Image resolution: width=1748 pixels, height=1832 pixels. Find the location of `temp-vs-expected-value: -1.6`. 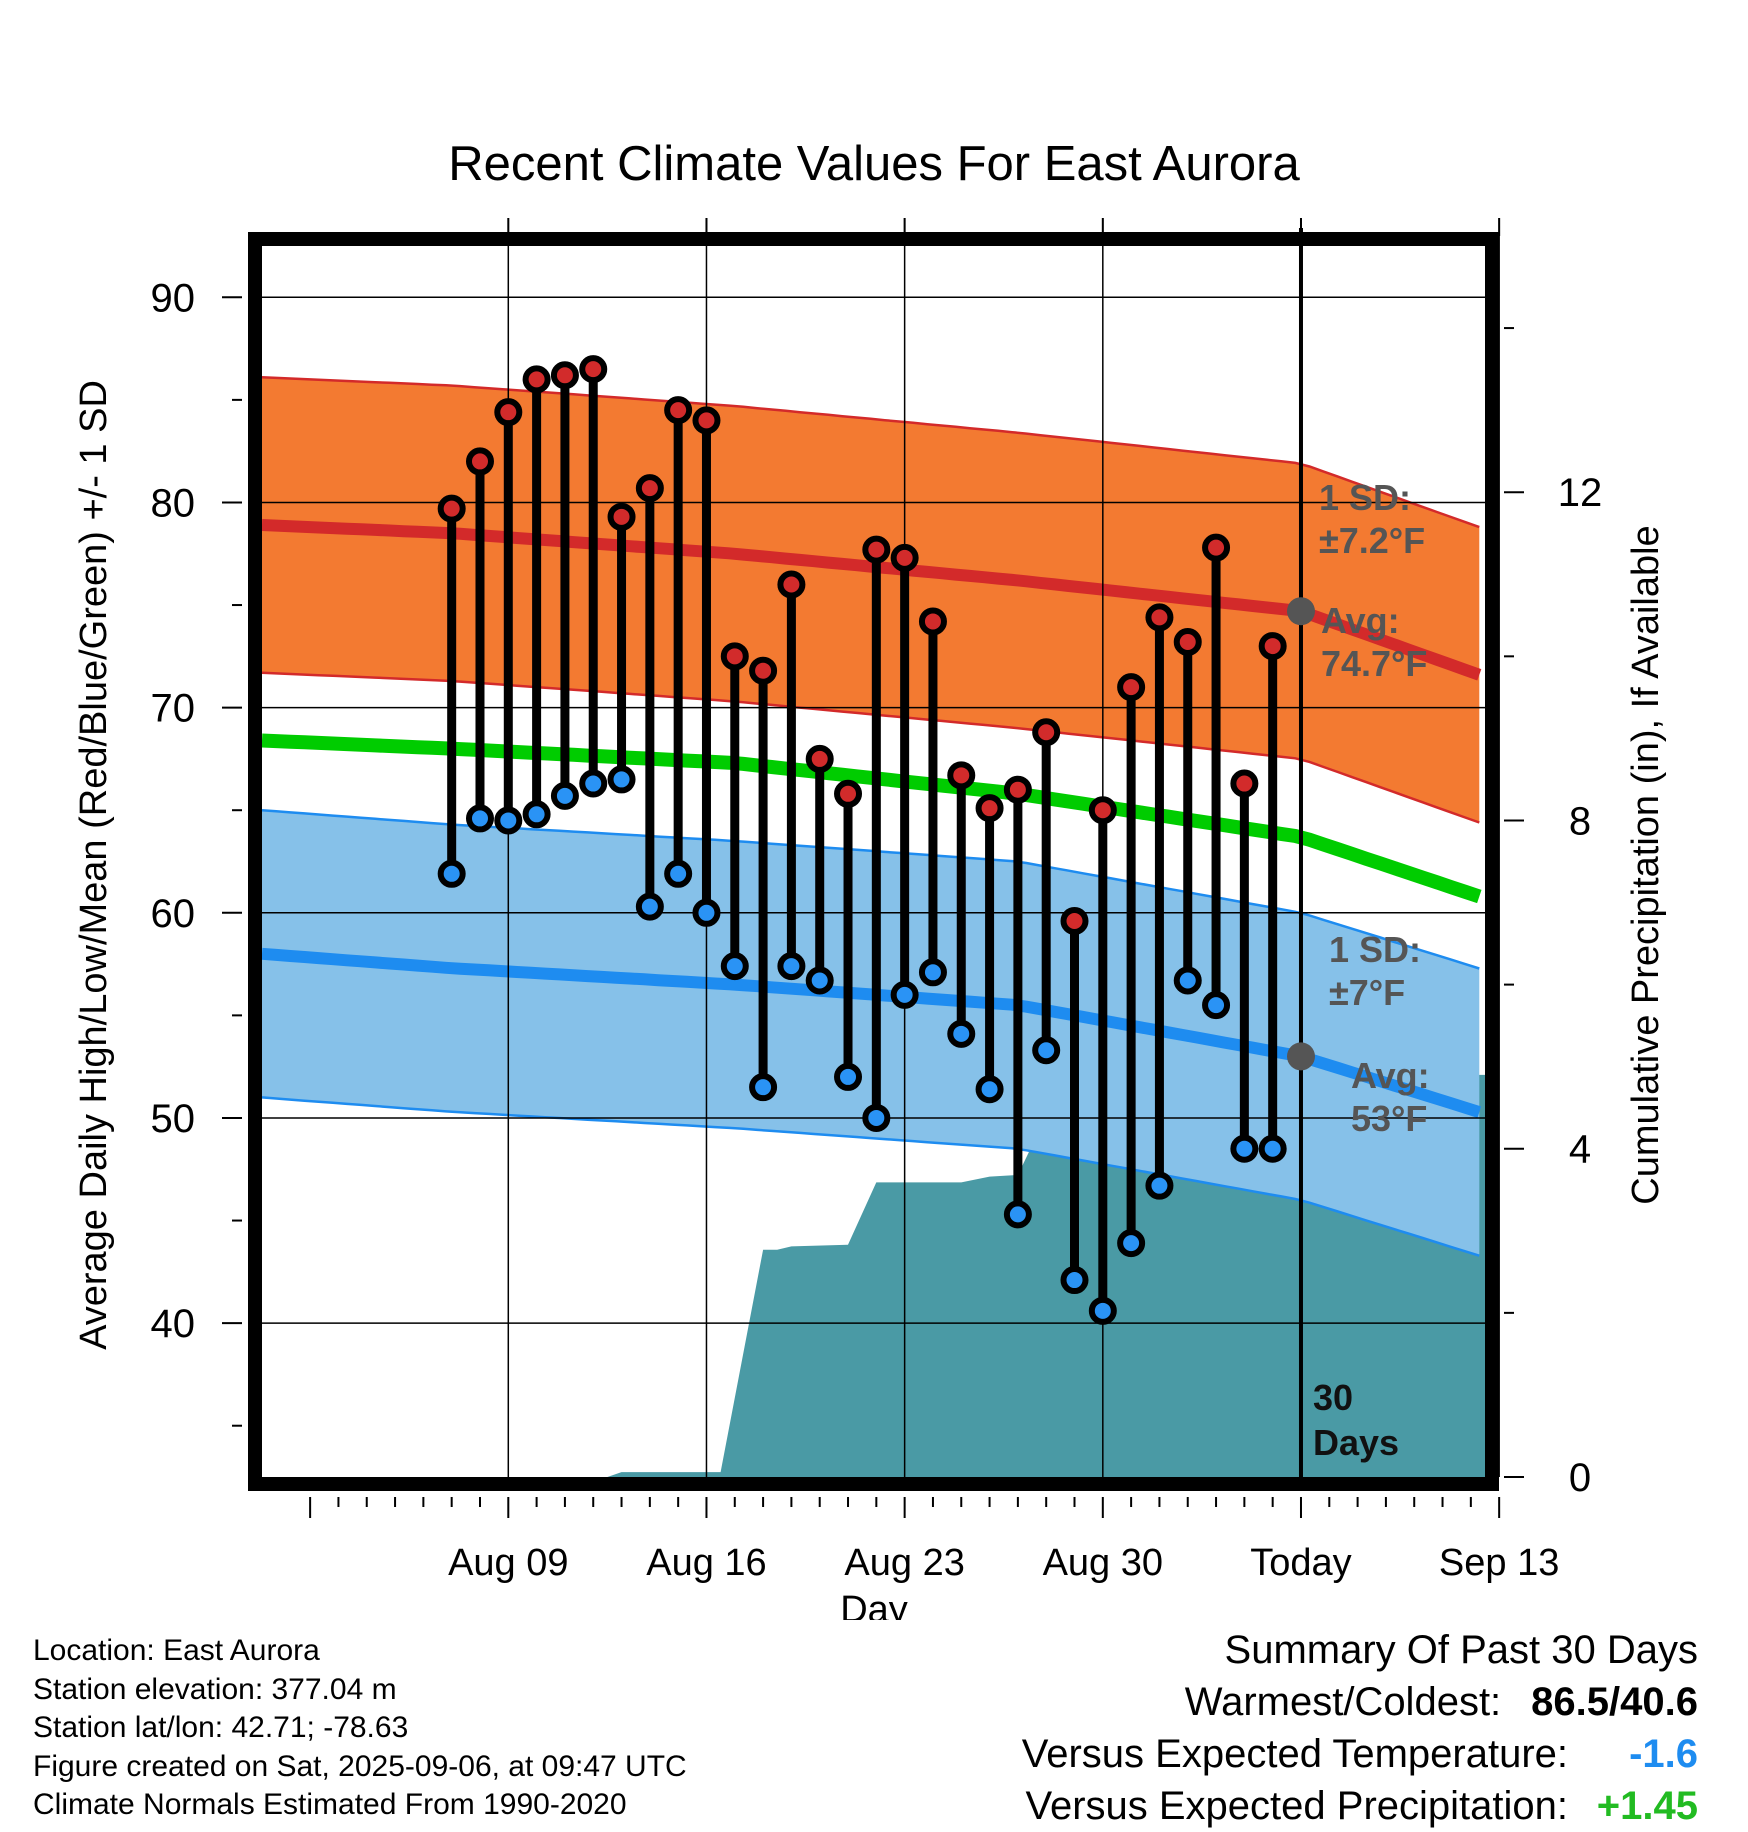

temp-vs-expected-value: -1.6 is located at coordinates (1663, 1754).